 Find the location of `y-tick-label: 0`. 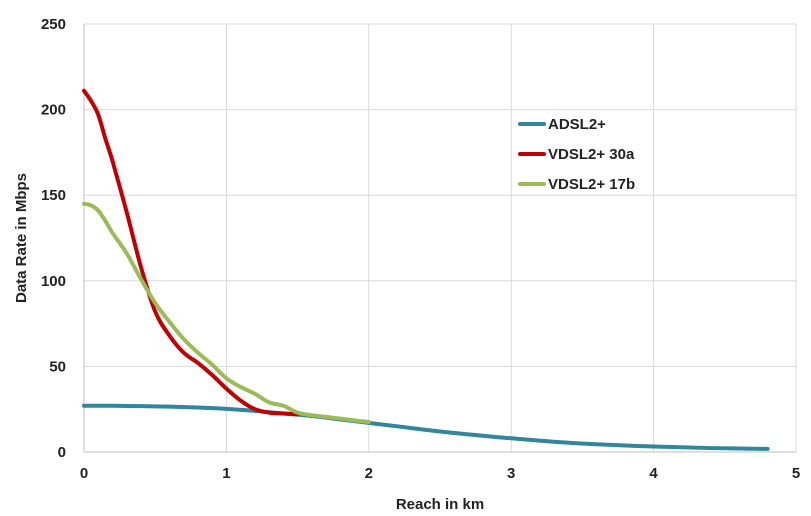

y-tick-label: 0 is located at coordinates (62, 452).